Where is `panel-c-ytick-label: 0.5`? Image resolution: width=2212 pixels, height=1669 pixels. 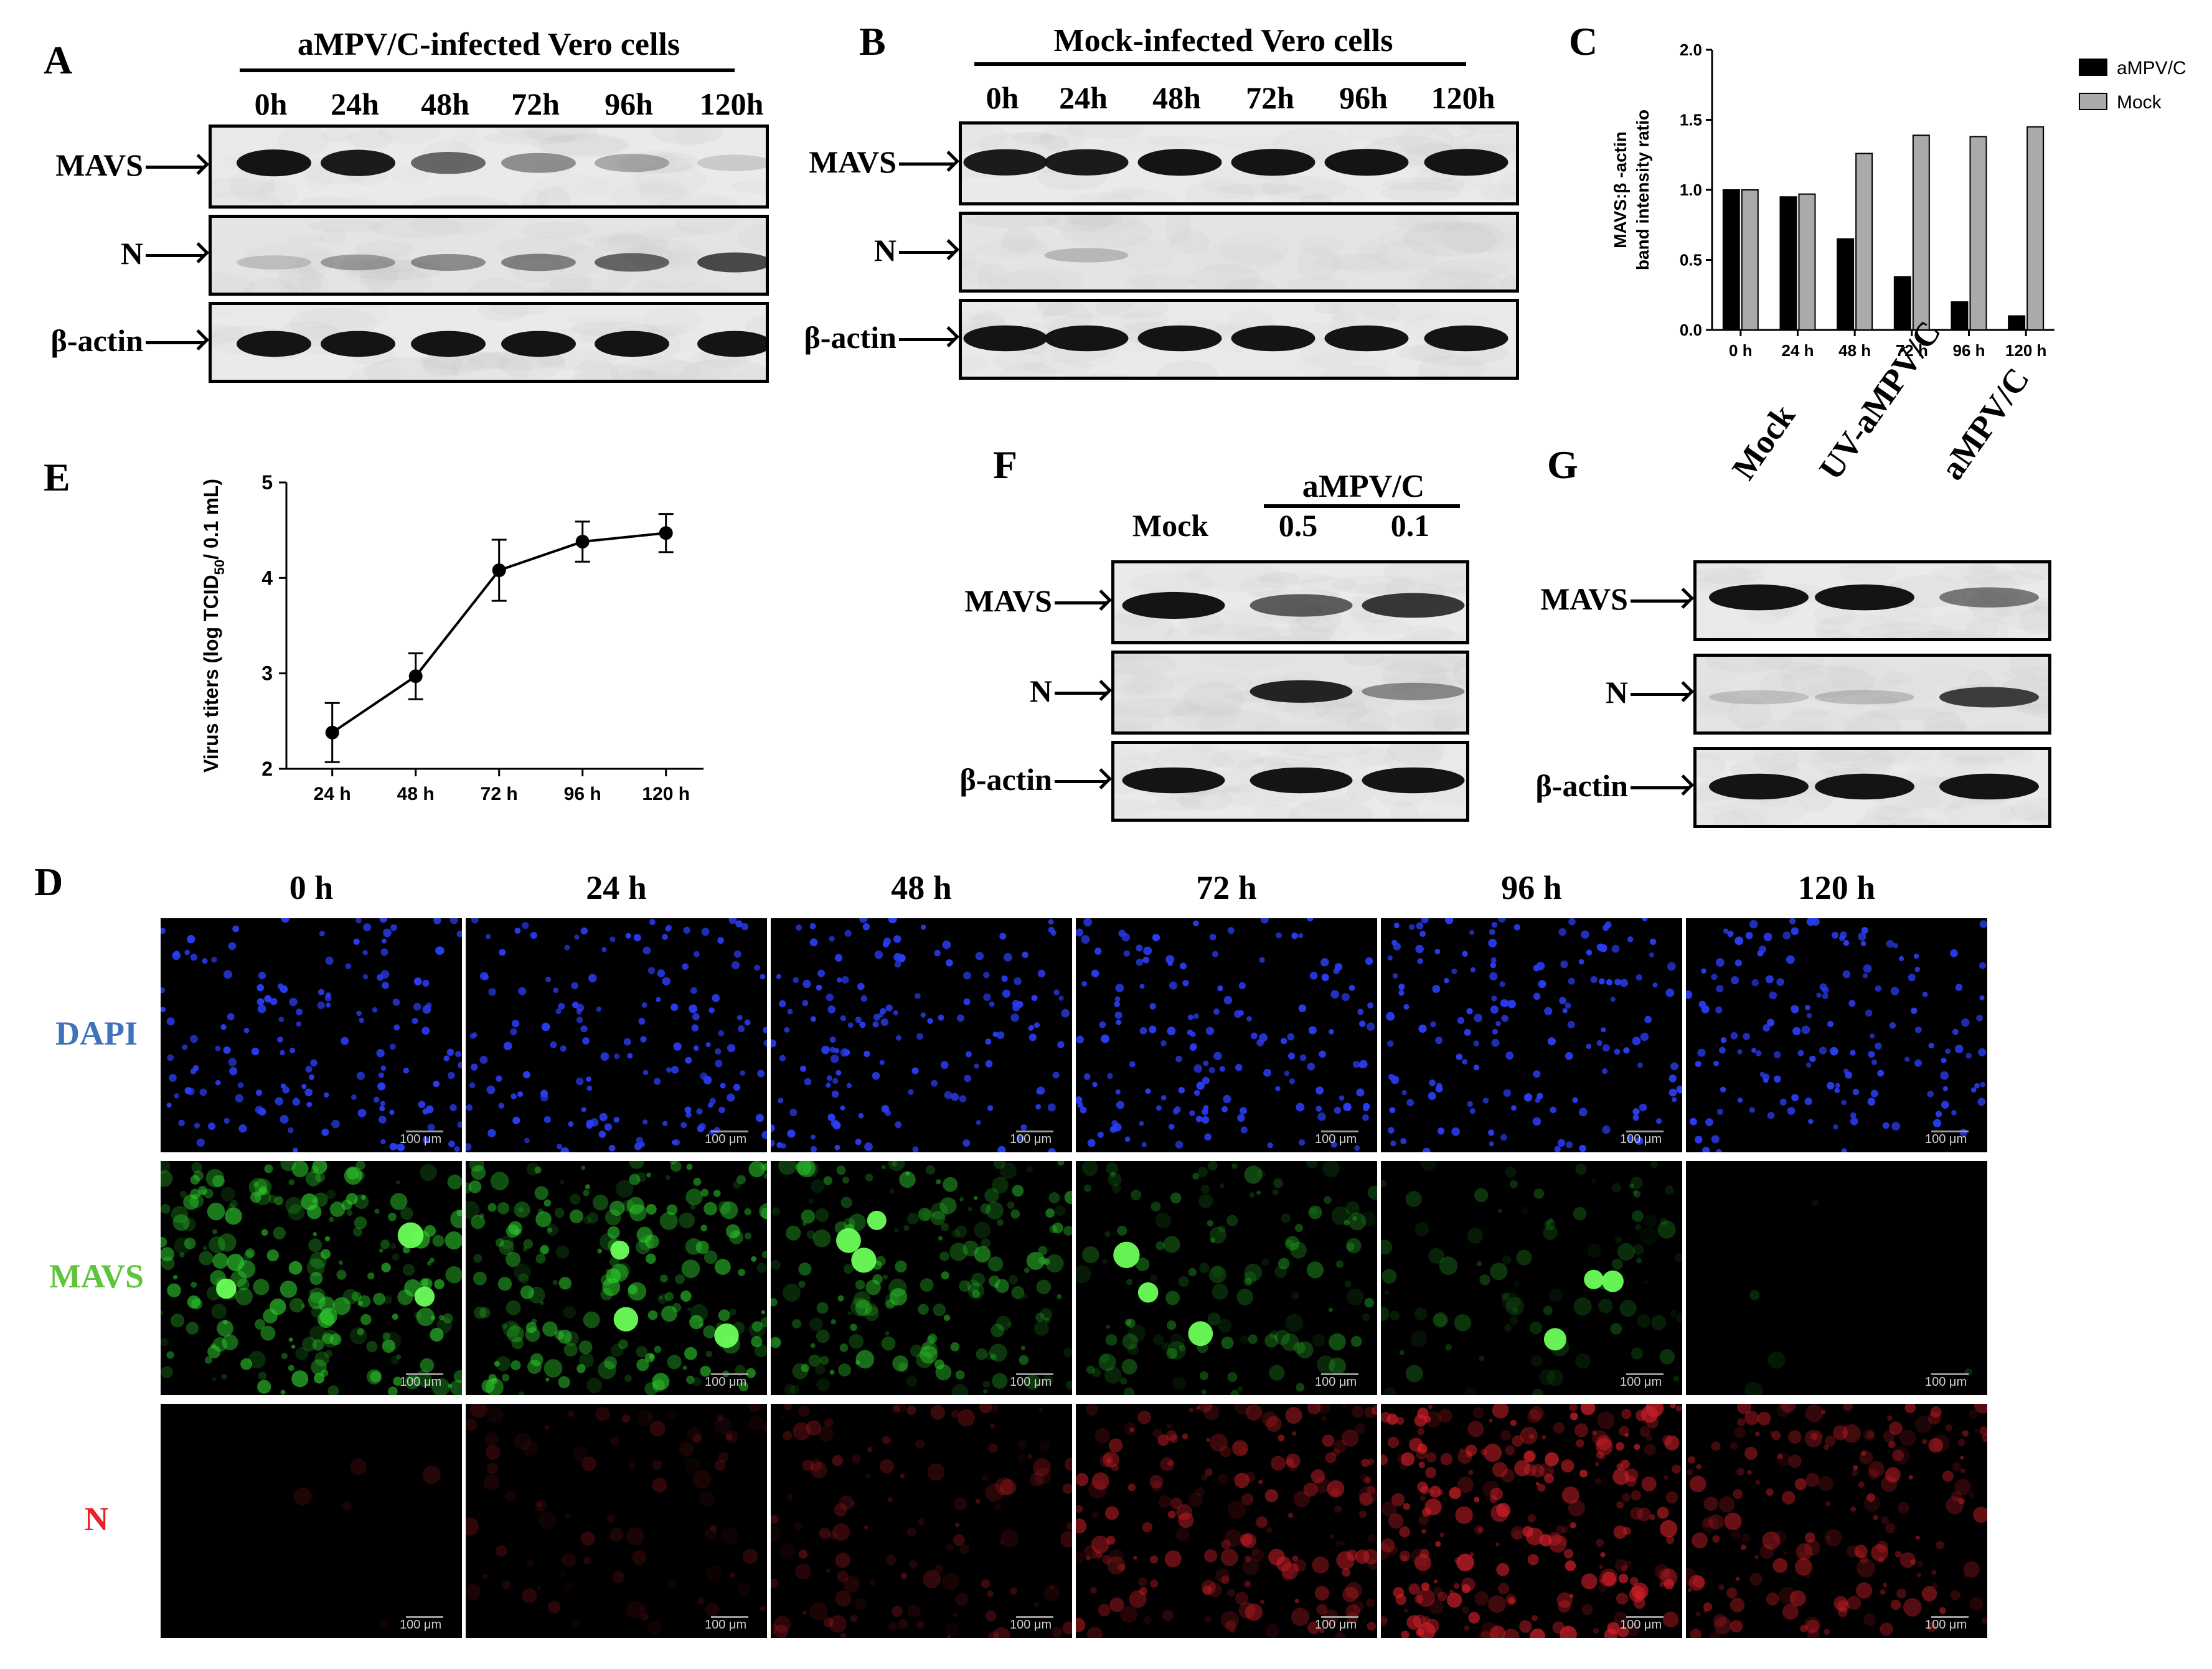
panel-c-ytick-label: 0.5 is located at coordinates (1691, 260).